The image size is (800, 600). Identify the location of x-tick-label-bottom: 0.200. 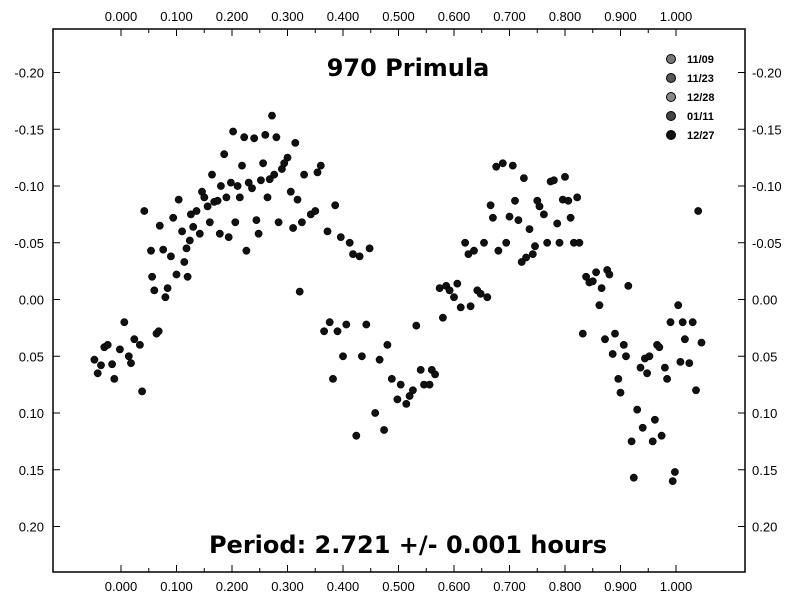
(232, 586).